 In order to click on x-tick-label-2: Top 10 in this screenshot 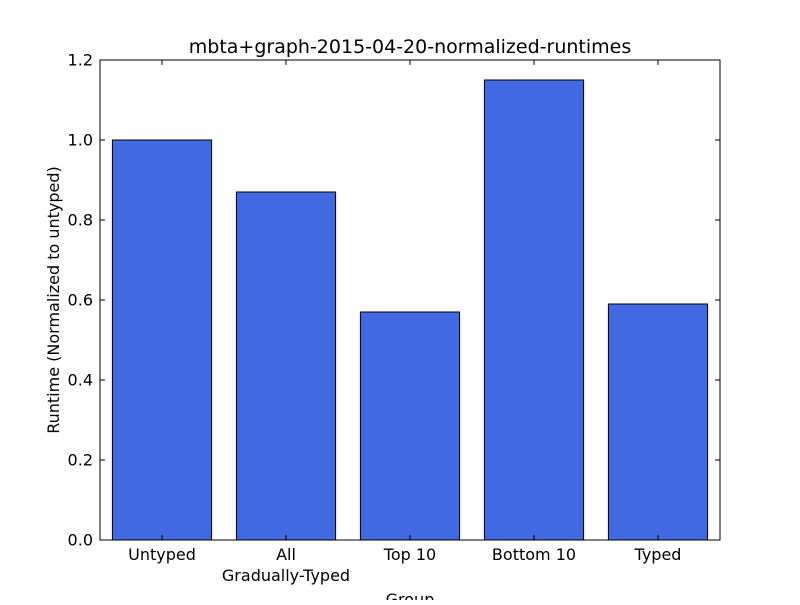, I will do `click(409, 554)`.